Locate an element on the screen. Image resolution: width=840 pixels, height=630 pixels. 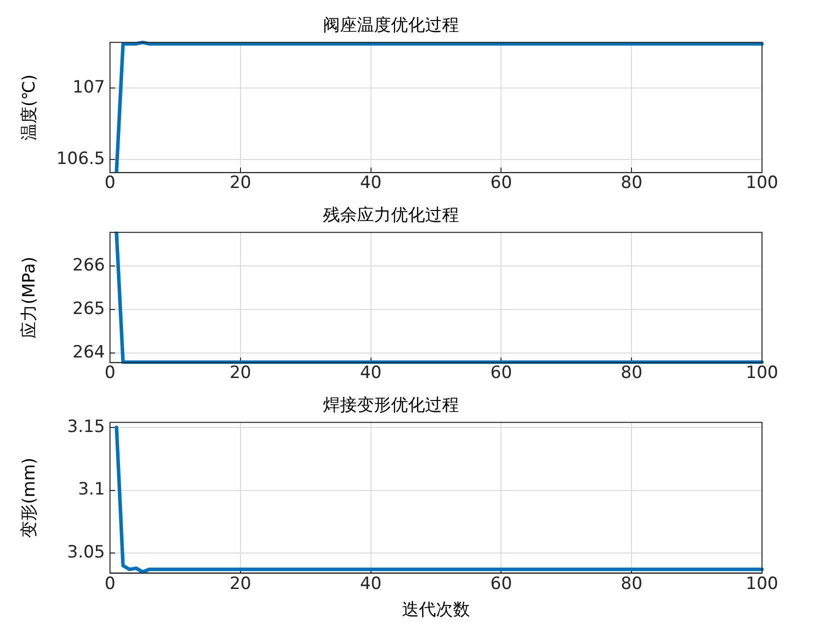
chart-title: 阀座温度优化过程 is located at coordinates (391, 26).